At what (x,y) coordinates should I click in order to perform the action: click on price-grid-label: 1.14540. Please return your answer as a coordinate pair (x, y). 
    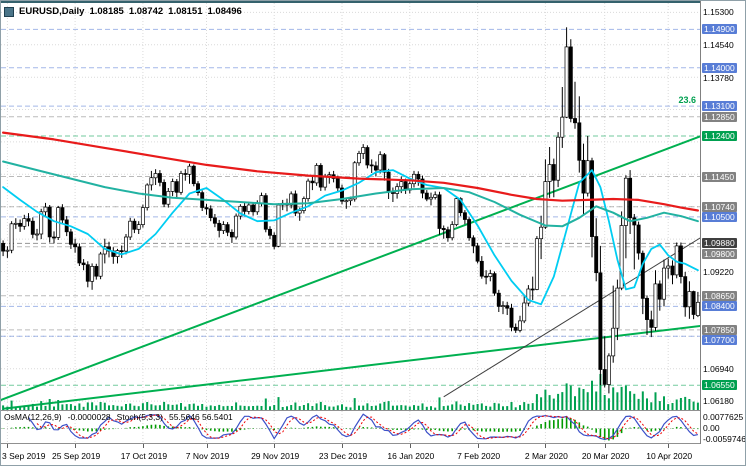
    Looking at the image, I should click on (718, 44).